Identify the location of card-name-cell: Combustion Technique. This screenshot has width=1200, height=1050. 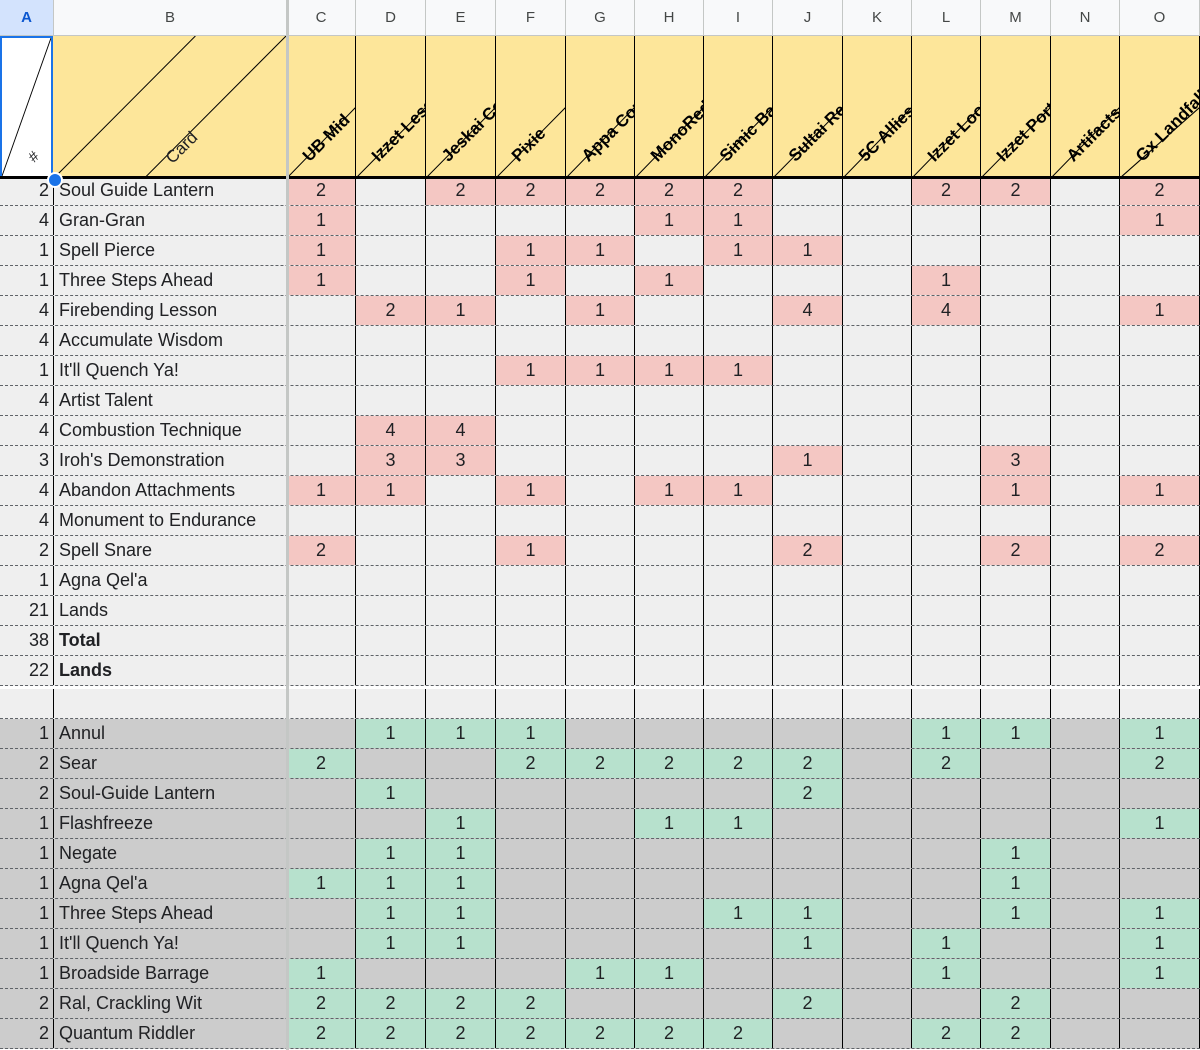
(170, 430).